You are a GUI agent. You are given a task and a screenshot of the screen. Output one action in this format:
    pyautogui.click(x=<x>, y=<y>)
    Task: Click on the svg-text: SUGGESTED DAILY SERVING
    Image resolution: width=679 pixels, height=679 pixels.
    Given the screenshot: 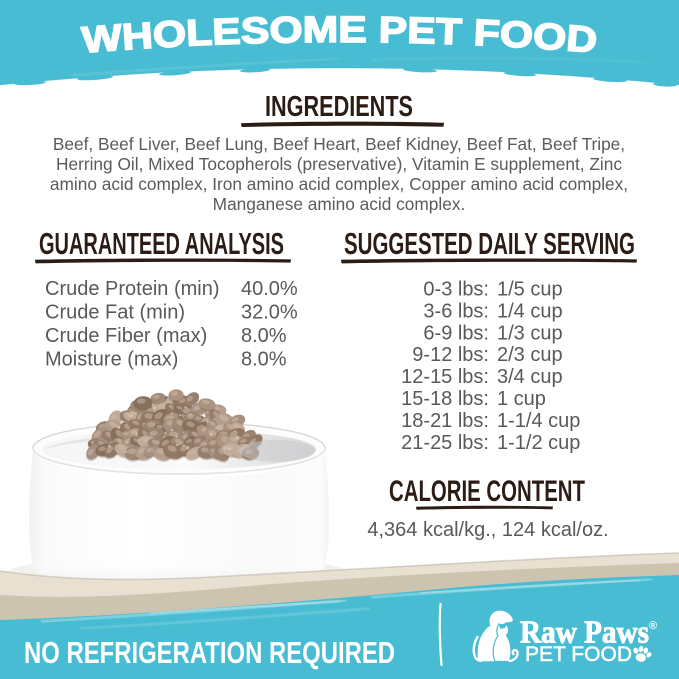 What is the action you would take?
    pyautogui.click(x=489, y=244)
    